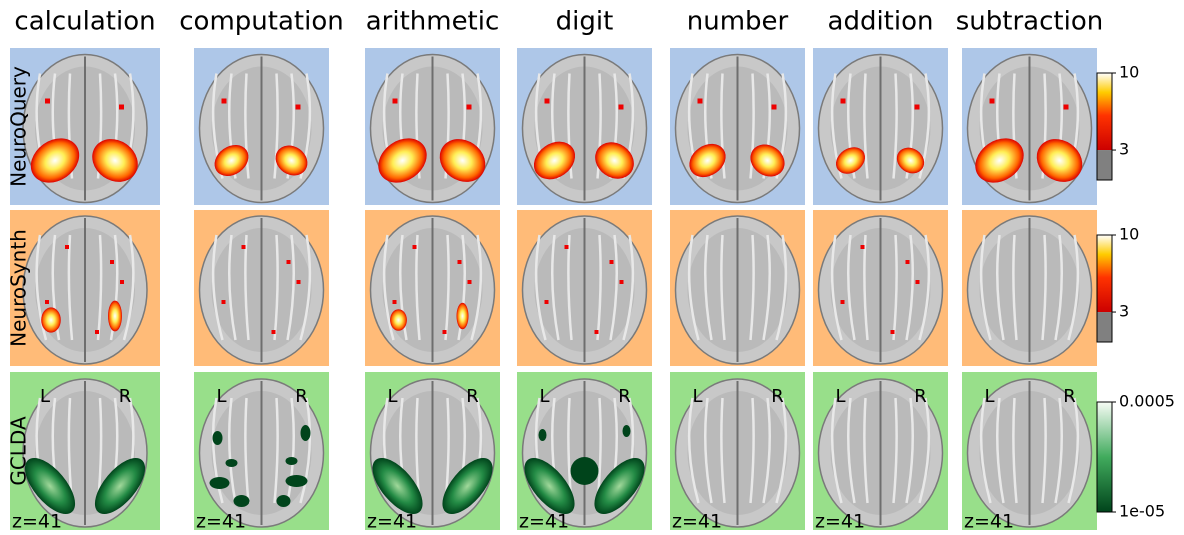 This screenshot has width=1184, height=535. Describe the element at coordinates (433, 22) in the screenshot. I see `column-title: arithmetic` at that location.